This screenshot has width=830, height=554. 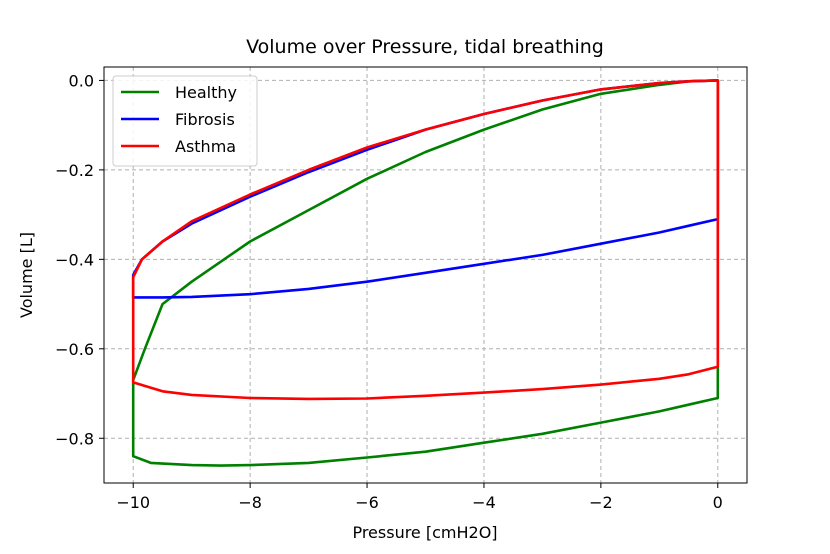 I want to click on x-tick-label: 0, so click(x=718, y=502).